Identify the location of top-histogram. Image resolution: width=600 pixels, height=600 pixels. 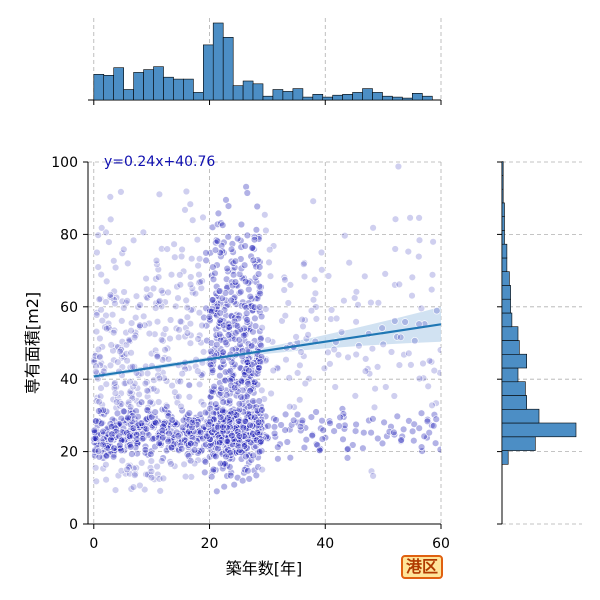
(265, 63).